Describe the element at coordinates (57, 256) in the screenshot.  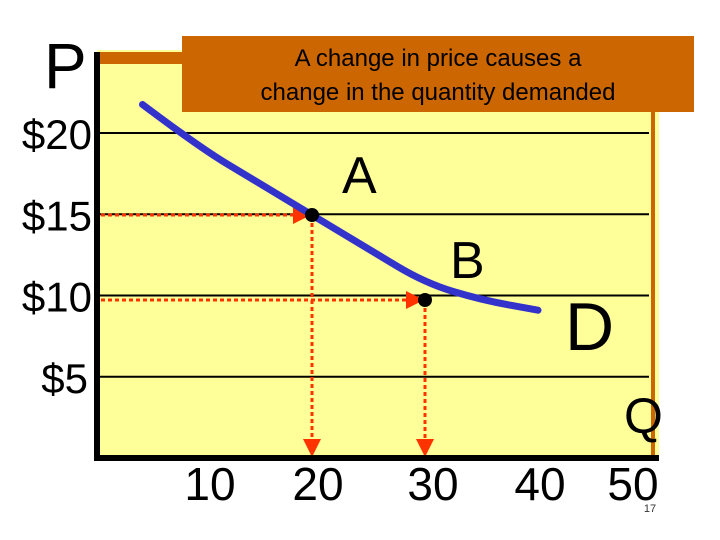
I see `y-tick-labels: $5 $10 $15 $20` at that location.